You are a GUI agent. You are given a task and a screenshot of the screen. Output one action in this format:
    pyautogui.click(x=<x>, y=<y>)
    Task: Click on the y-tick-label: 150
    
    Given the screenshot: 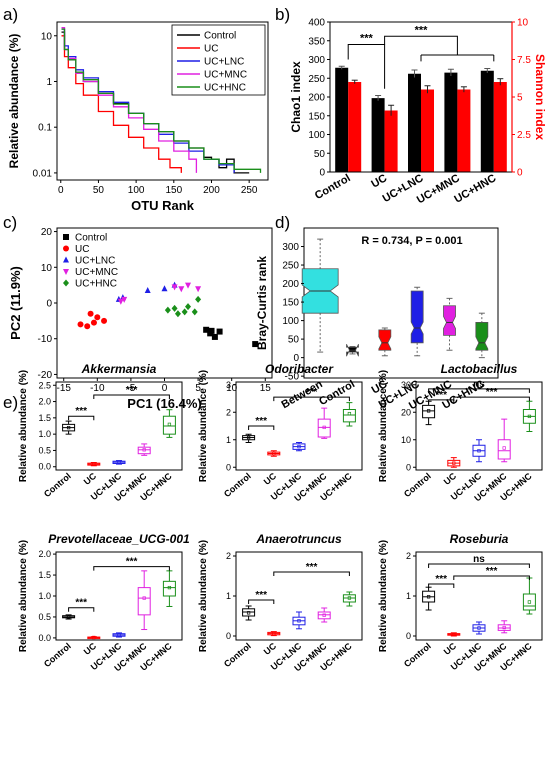 What is the action you would take?
    pyautogui.click(x=290, y=303)
    